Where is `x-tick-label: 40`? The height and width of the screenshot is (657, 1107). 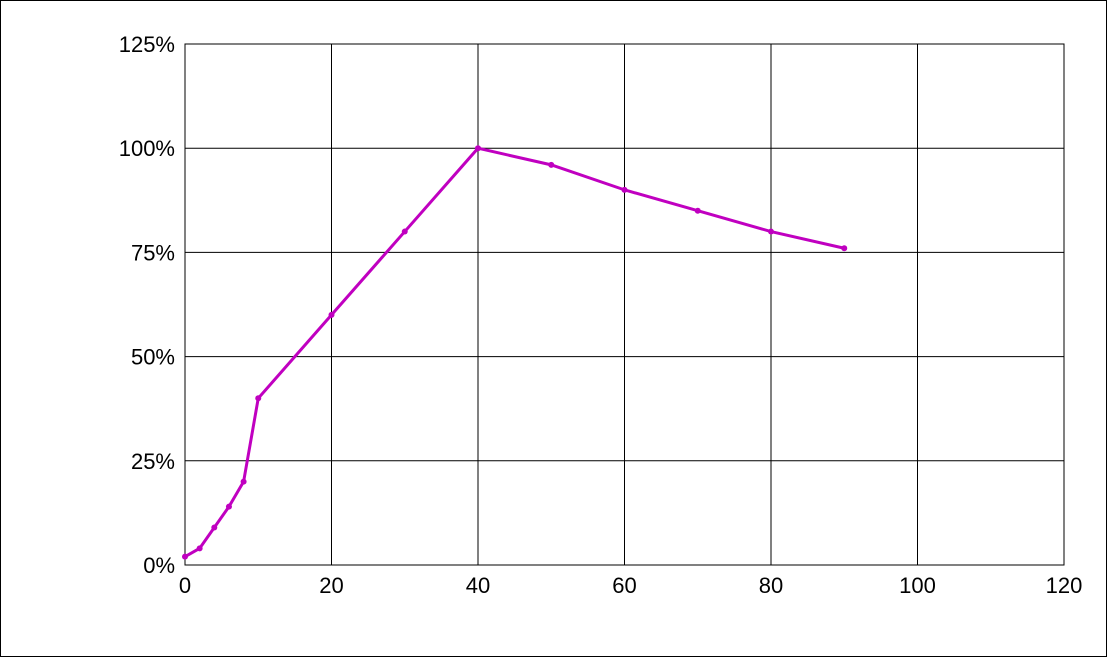
x-tick-label: 40 is located at coordinates (478, 585).